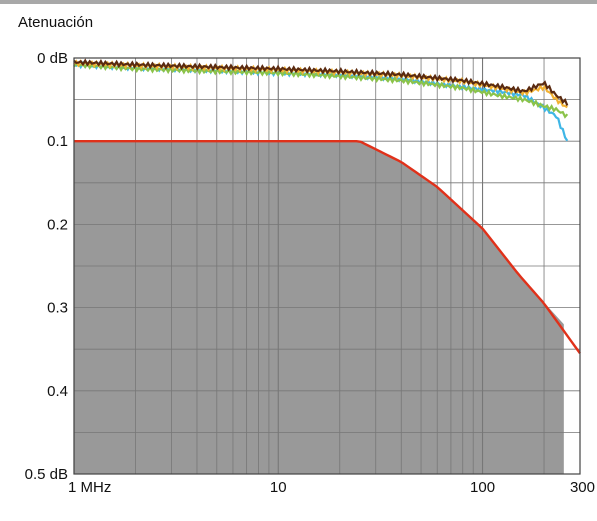 This screenshot has width=597, height=521. Describe the element at coordinates (278, 487) in the screenshot. I see `x-tick-label: 10` at that location.